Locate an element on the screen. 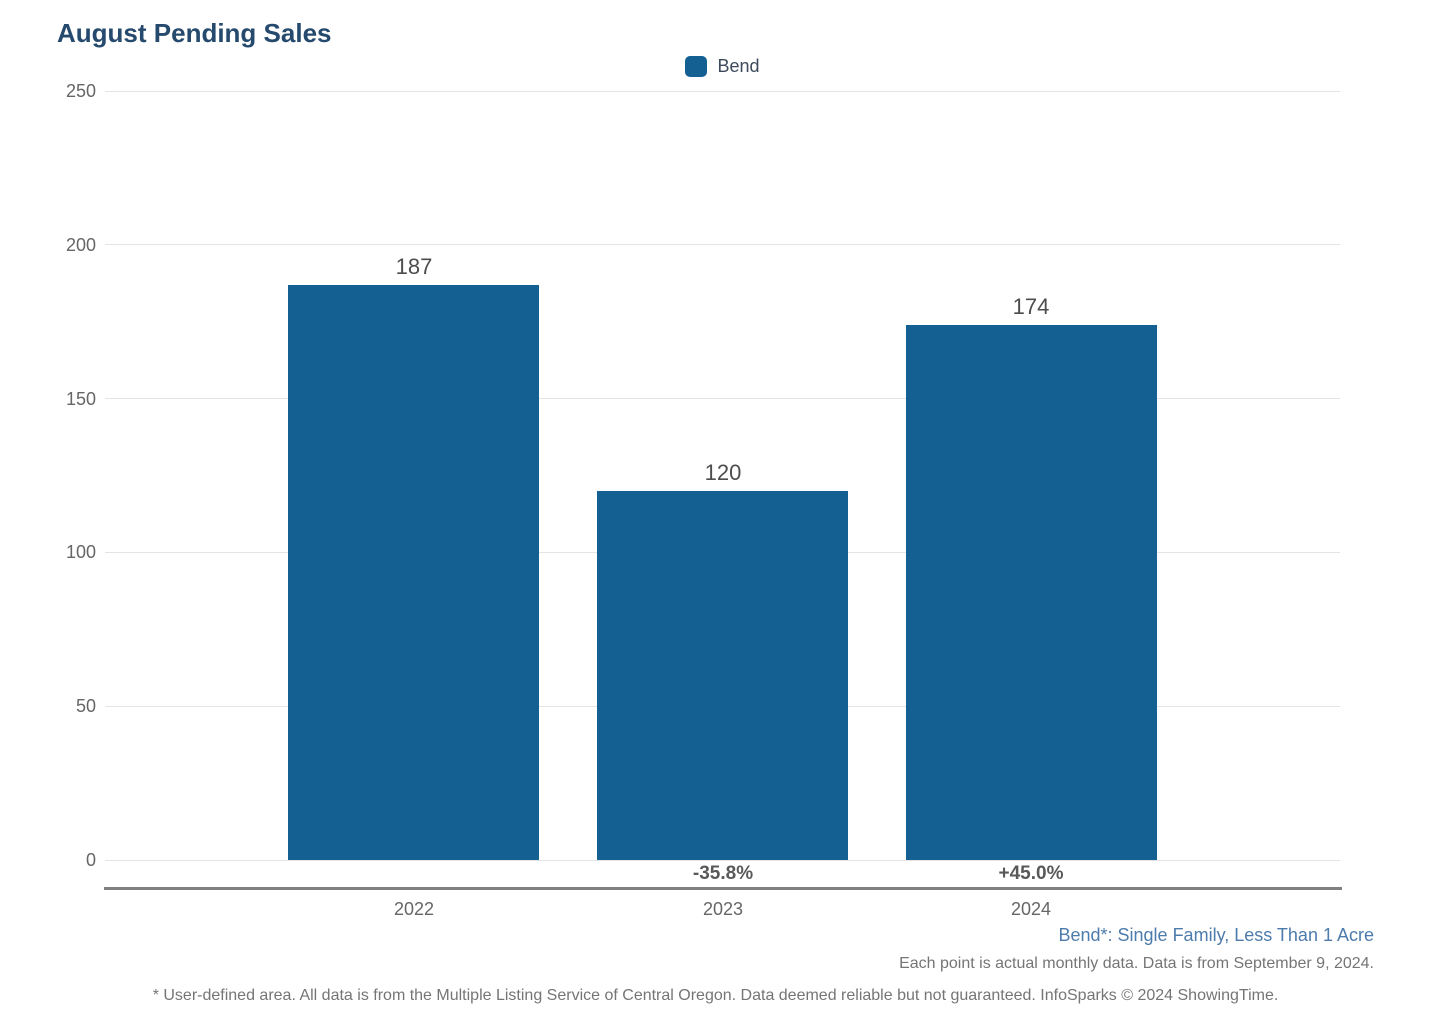 This screenshot has width=1431, height=1021. bar-2022 is located at coordinates (413, 572).